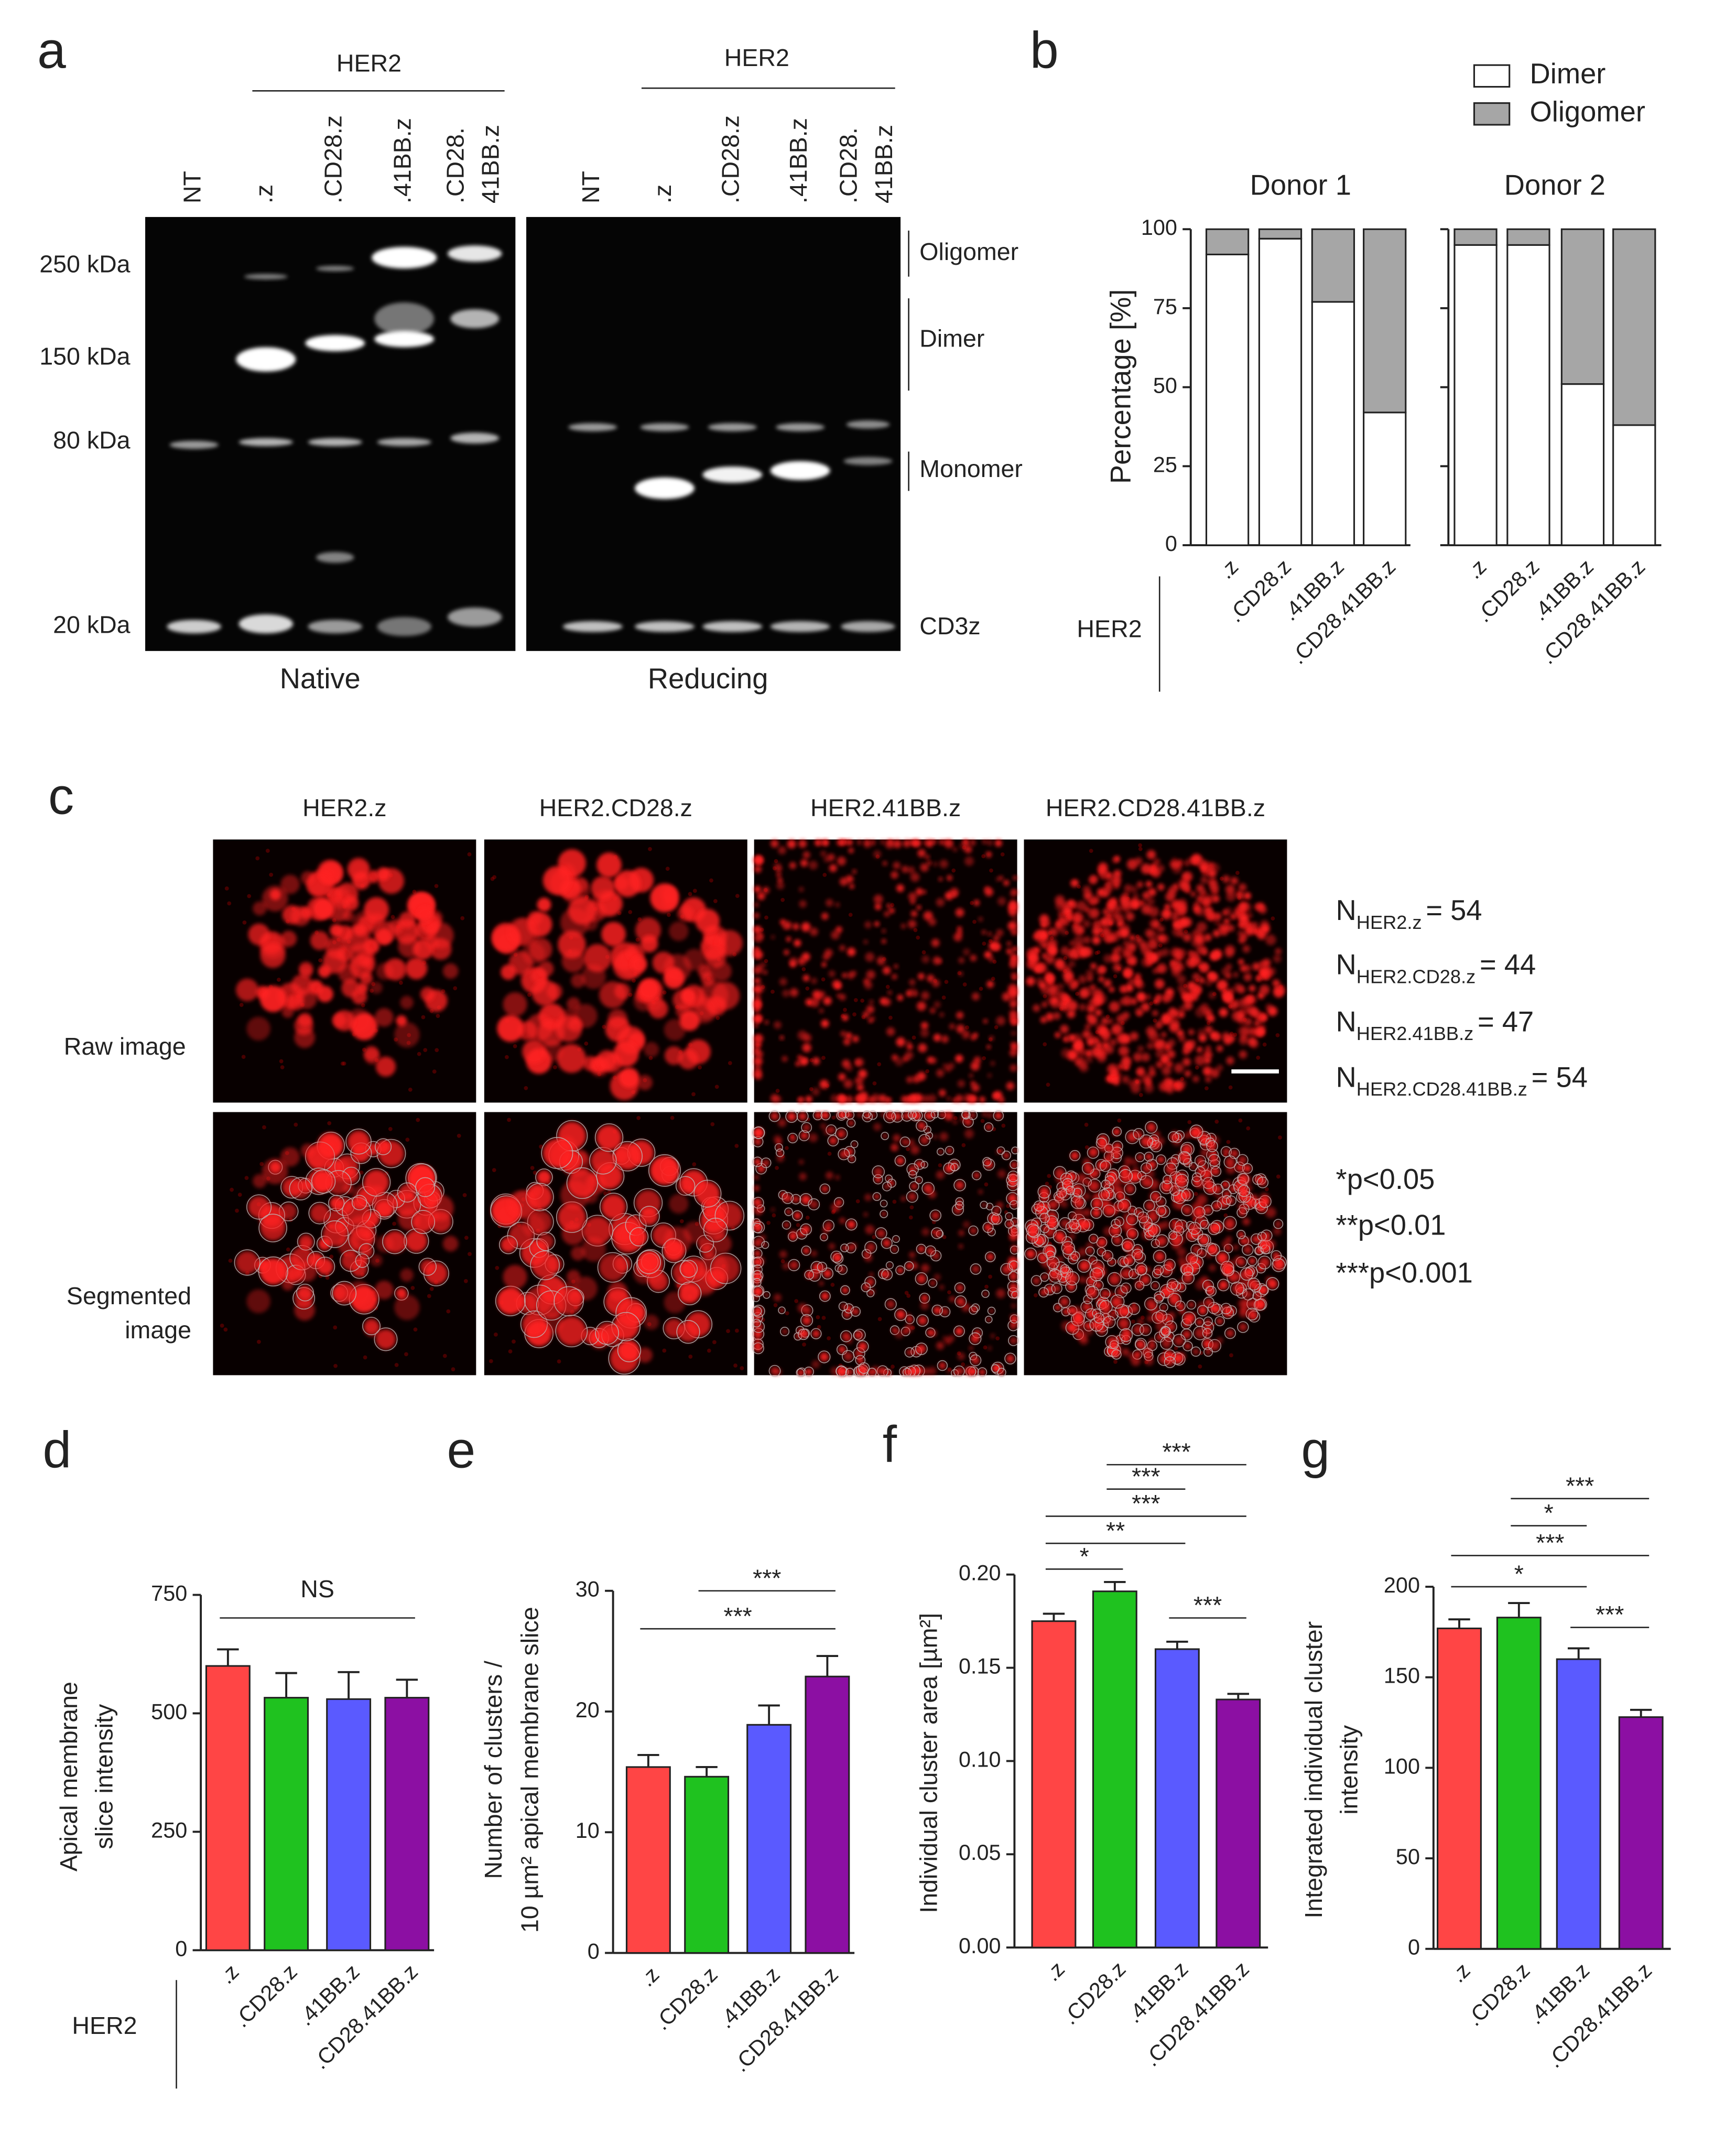 This screenshot has width=1736, height=2155. Describe the element at coordinates (588, 1589) in the screenshot. I see `y-tick-label: 30` at that location.